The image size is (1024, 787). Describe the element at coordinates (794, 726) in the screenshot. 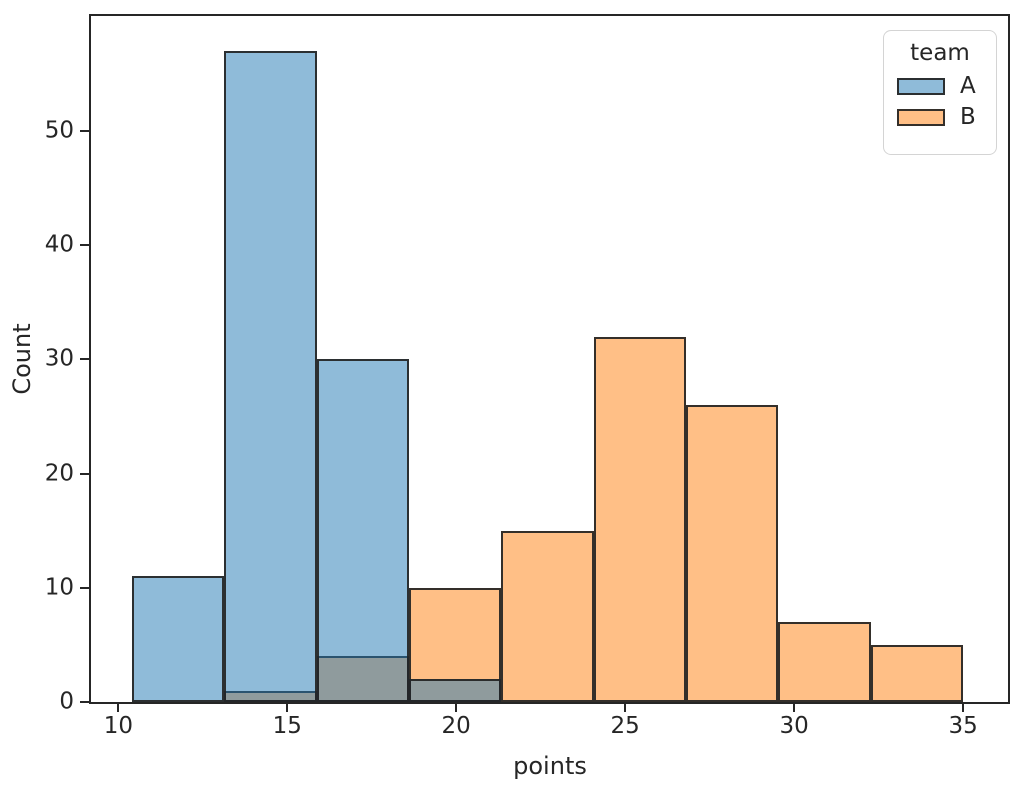

I see `x-tick-label-30: 30` at that location.